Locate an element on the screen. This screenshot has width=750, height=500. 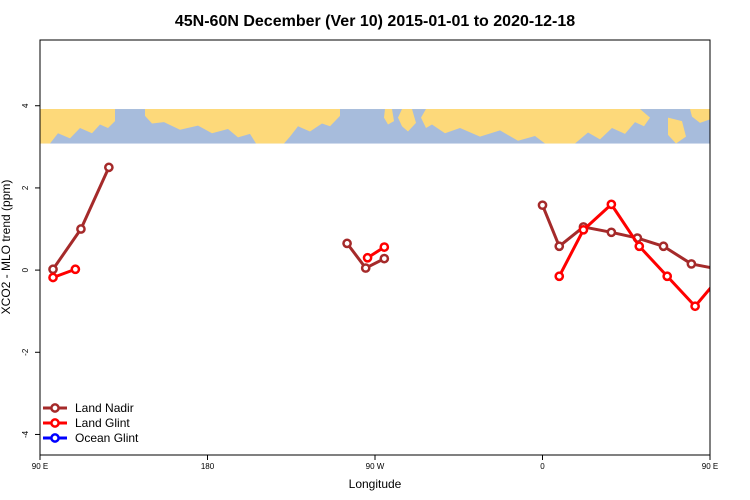
y-tick-label: 4 is located at coordinates (25, 105).